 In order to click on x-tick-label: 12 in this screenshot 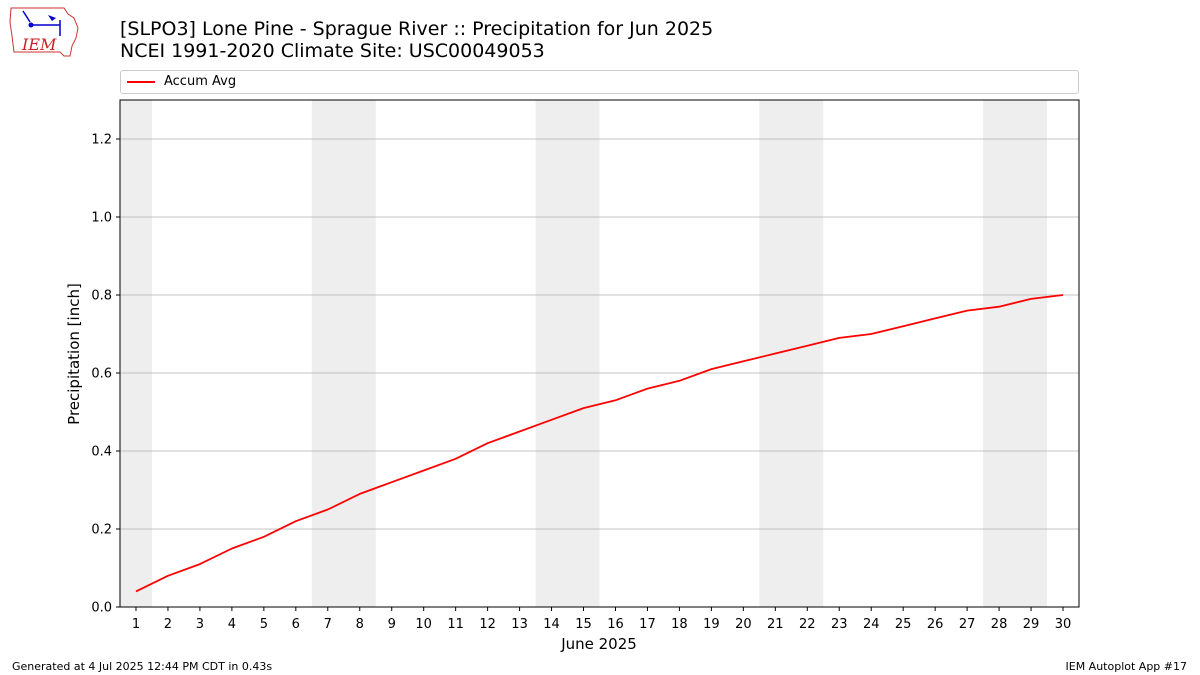, I will do `click(487, 624)`.